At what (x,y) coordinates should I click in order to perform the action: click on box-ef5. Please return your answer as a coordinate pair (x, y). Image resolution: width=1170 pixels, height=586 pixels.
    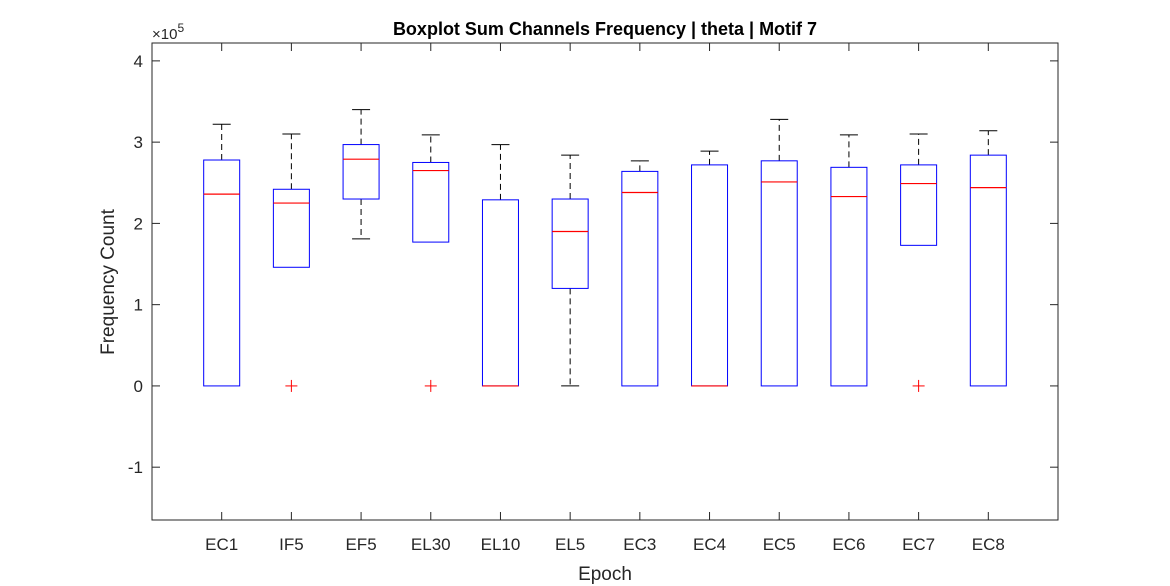
    Looking at the image, I should click on (361, 174).